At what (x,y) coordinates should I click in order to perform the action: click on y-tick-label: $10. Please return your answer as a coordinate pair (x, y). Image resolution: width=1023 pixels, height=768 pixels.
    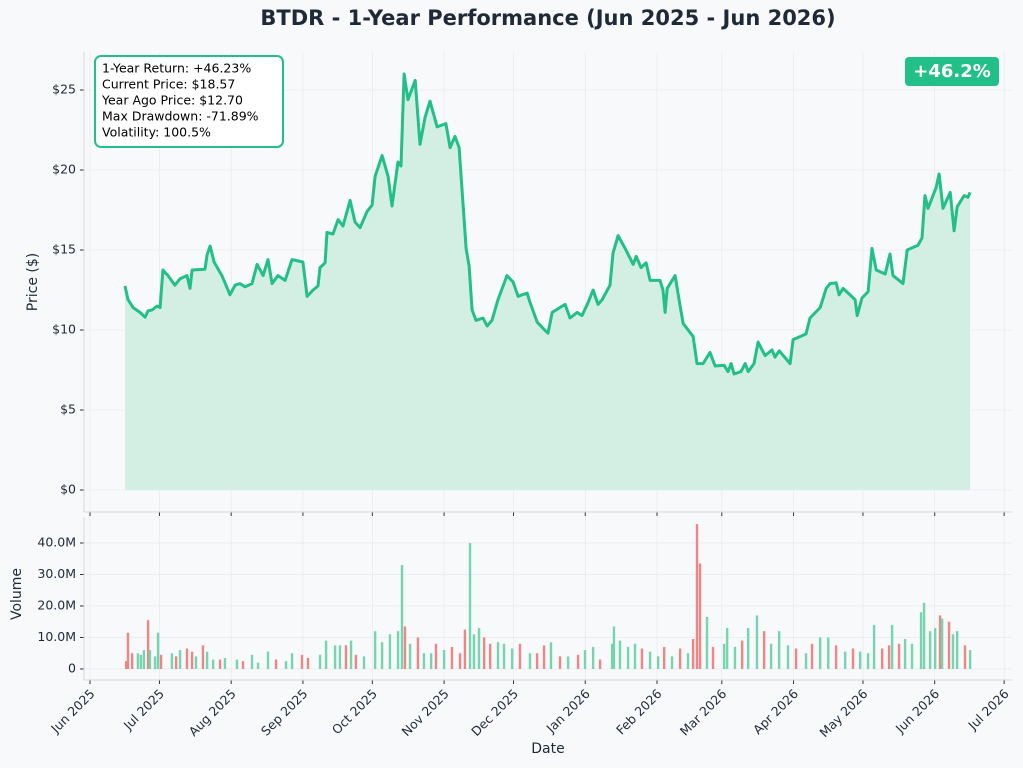
    Looking at the image, I should click on (64, 329).